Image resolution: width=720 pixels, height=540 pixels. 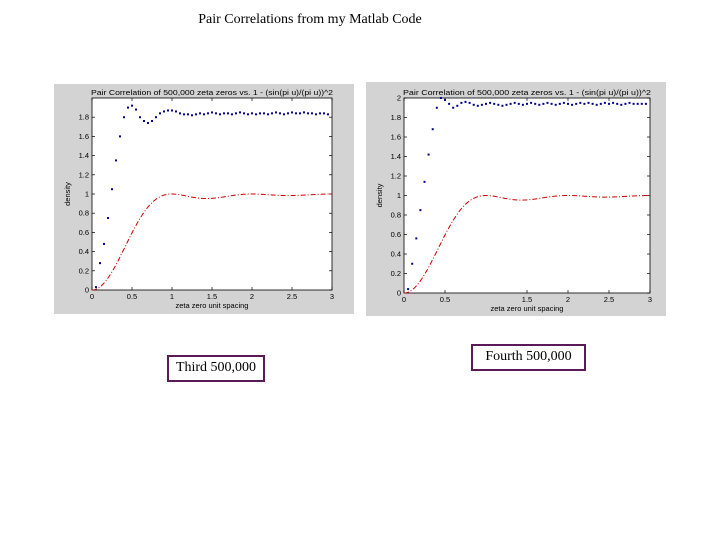 I want to click on x-tick-label: 1.5, so click(x=212, y=296).